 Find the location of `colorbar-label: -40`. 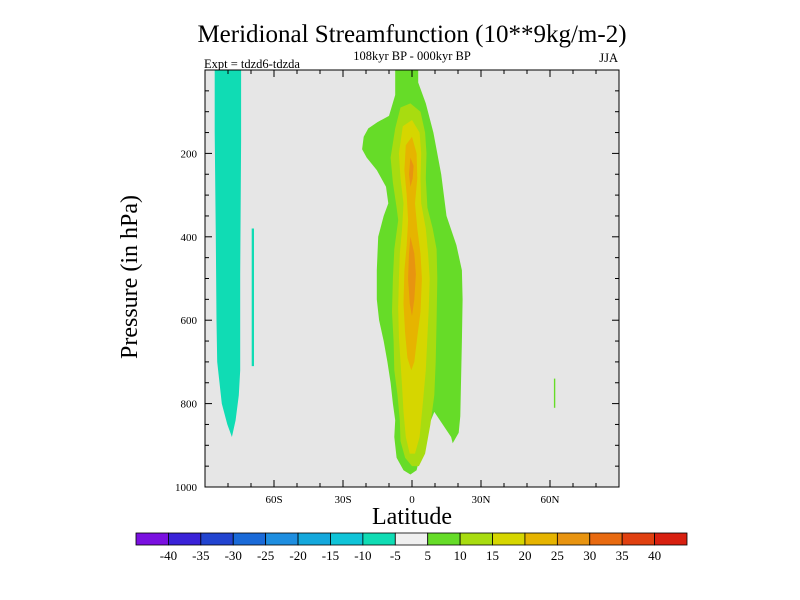

colorbar-label: -40 is located at coordinates (168, 555).